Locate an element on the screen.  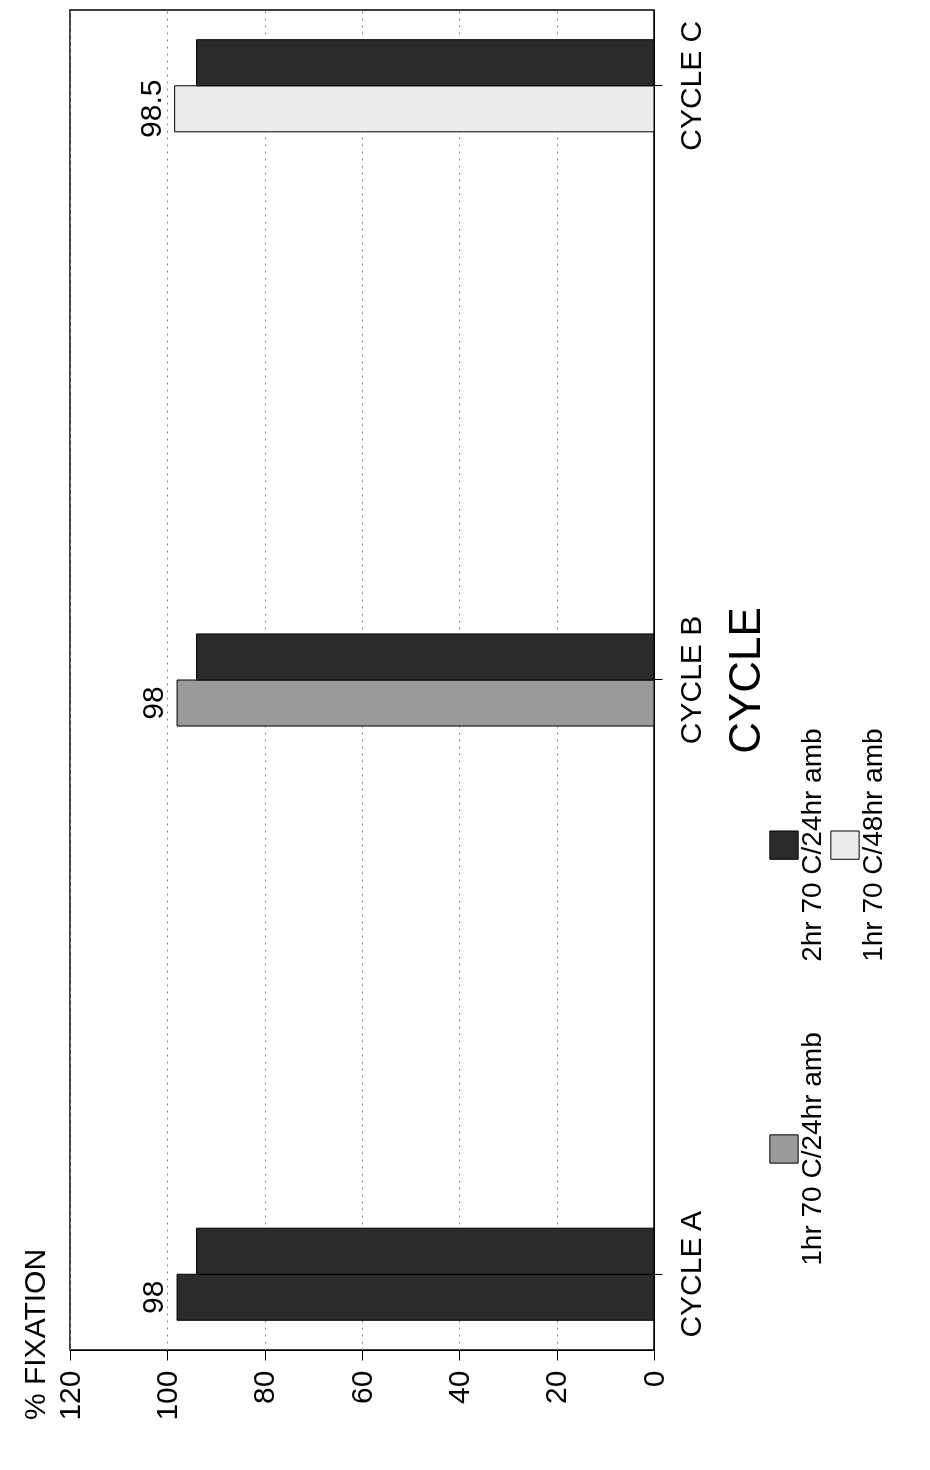
legend-label: 1hr 70 C/48hr amb is located at coordinates (872, 845).